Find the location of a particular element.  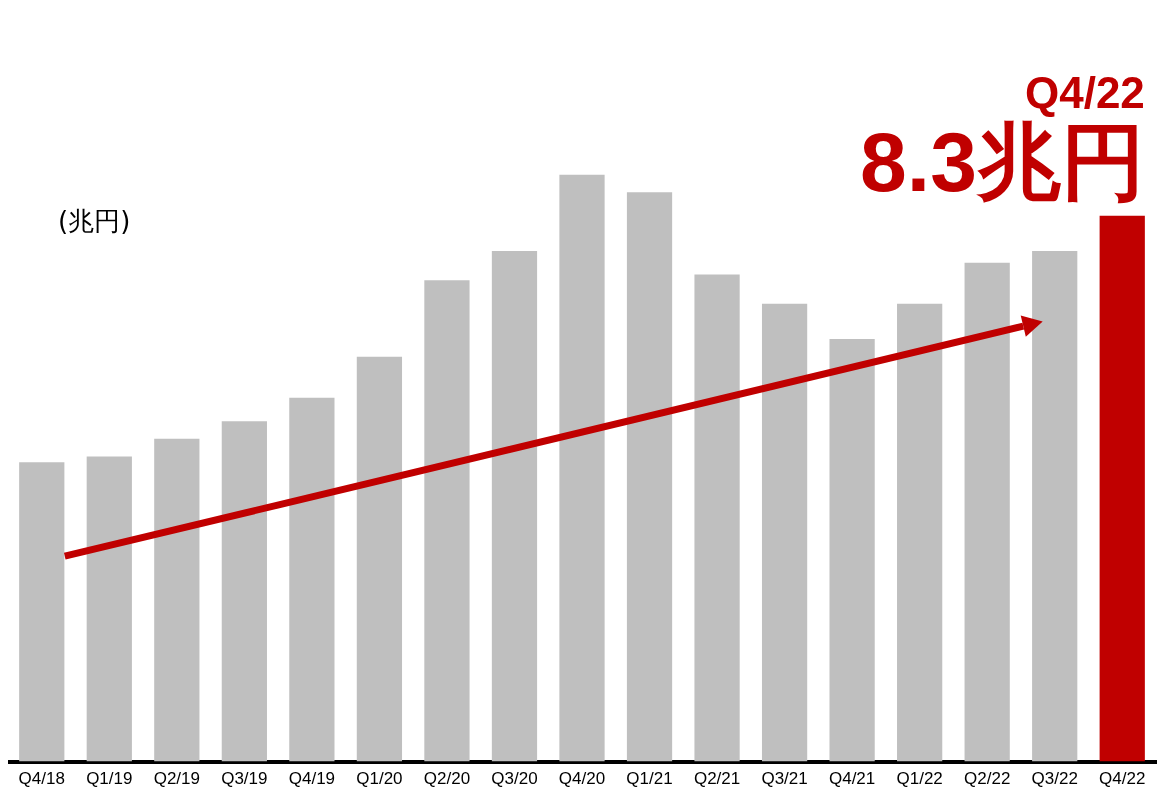

x-tick-label: Q2/19 is located at coordinates (176, 779).